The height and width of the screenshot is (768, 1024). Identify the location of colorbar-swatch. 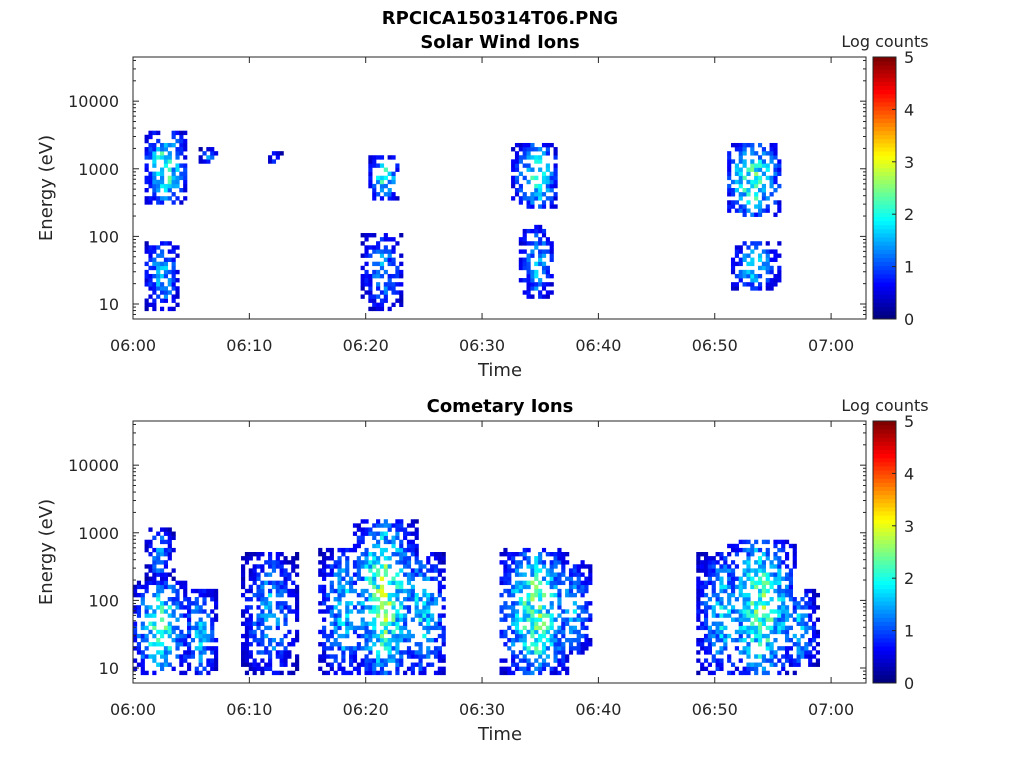
(884, 607).